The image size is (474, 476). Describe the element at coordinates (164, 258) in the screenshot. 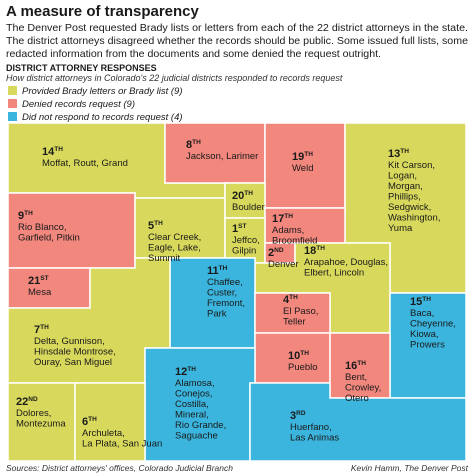

I see `district-counties: Summit` at that location.